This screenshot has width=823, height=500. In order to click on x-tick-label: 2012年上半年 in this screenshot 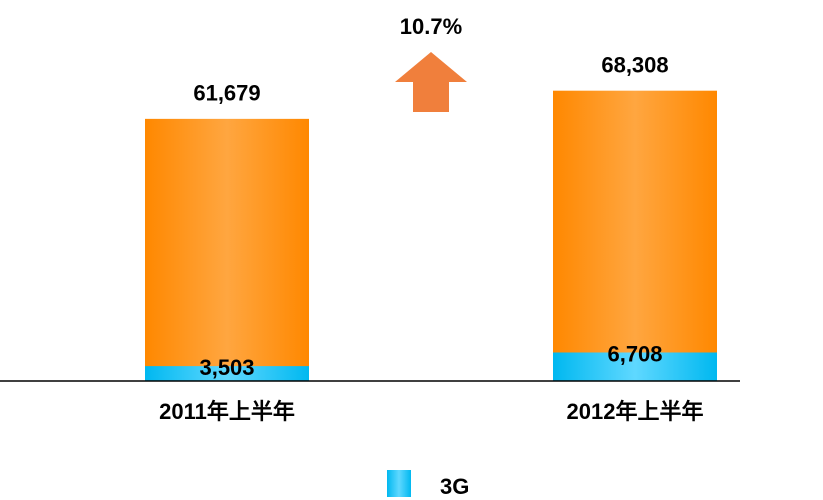, I will do `click(635, 411)`.